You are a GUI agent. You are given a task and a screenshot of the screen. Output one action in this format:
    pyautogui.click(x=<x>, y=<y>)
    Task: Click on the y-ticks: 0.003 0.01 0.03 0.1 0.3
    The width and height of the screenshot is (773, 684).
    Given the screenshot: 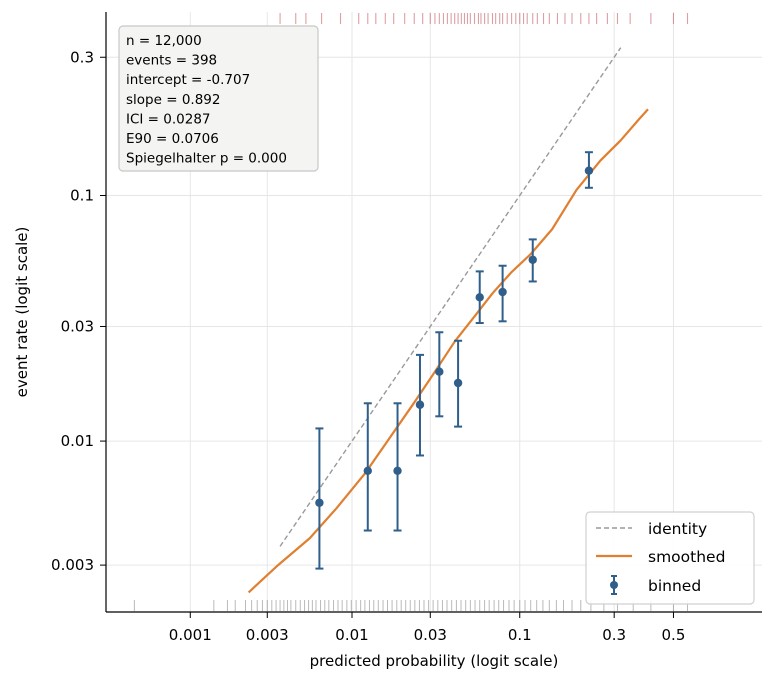 What is the action you would take?
    pyautogui.click(x=78, y=311)
    